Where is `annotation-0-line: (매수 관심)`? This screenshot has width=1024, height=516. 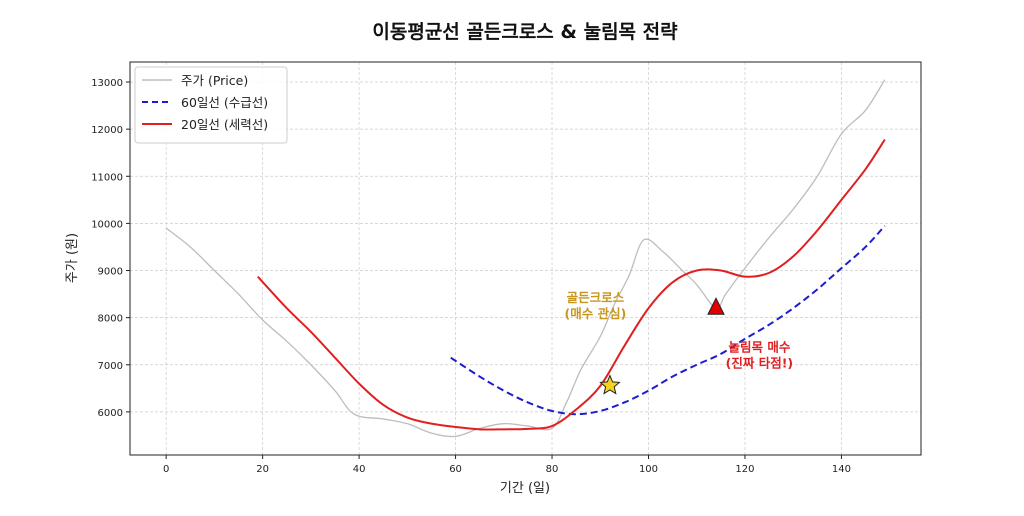
annotation-0-line: (매수 관심) is located at coordinates (596, 313).